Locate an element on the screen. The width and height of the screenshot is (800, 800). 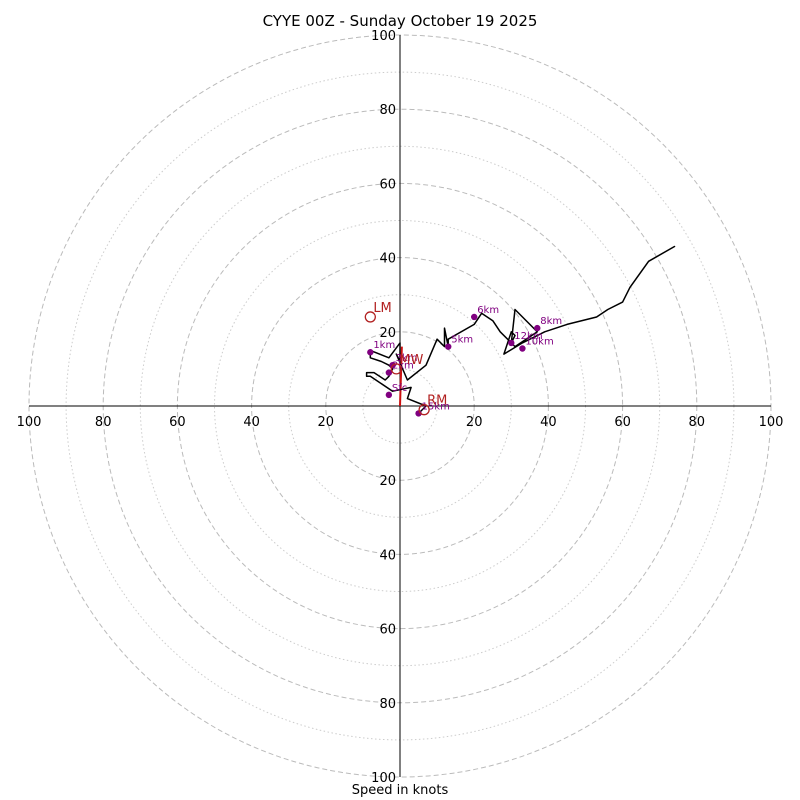
tick-label-bottom: 20 is located at coordinates (387, 481).